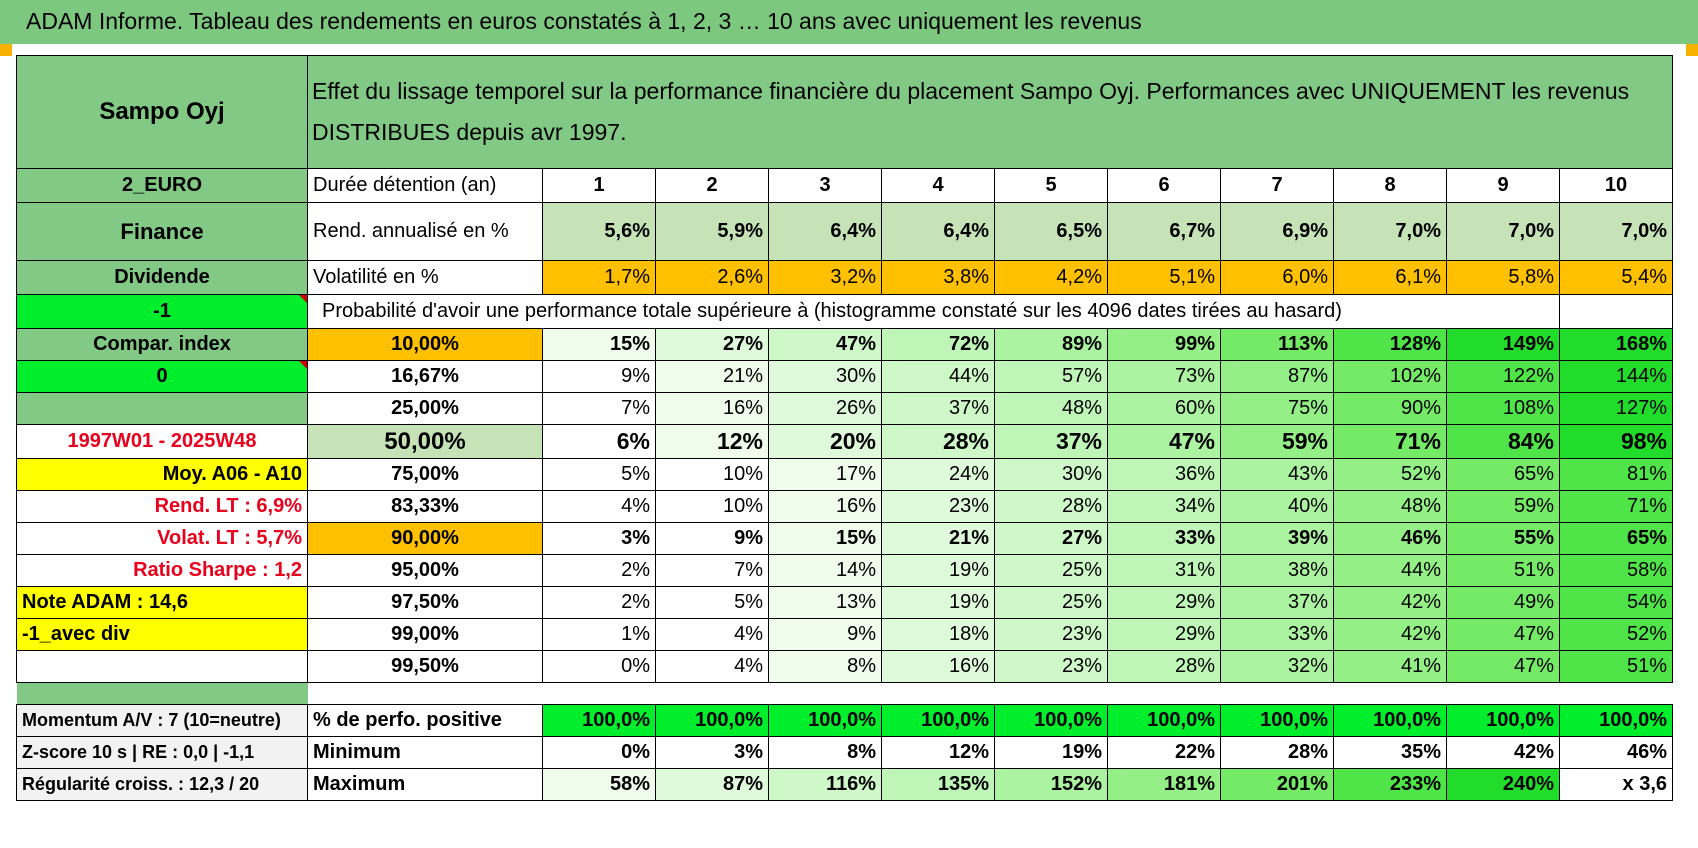 The image size is (1698, 848). Describe the element at coordinates (1503, 602) in the screenshot. I see `performance-value: 49%` at that location.